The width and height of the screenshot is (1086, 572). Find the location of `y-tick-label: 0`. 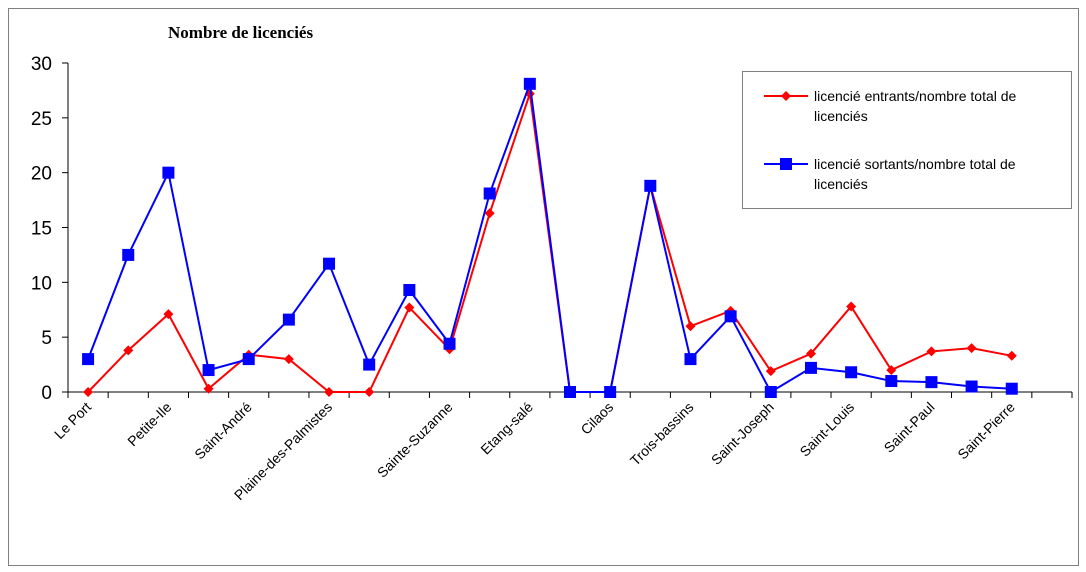

y-tick-label: 0 is located at coordinates (46, 393).